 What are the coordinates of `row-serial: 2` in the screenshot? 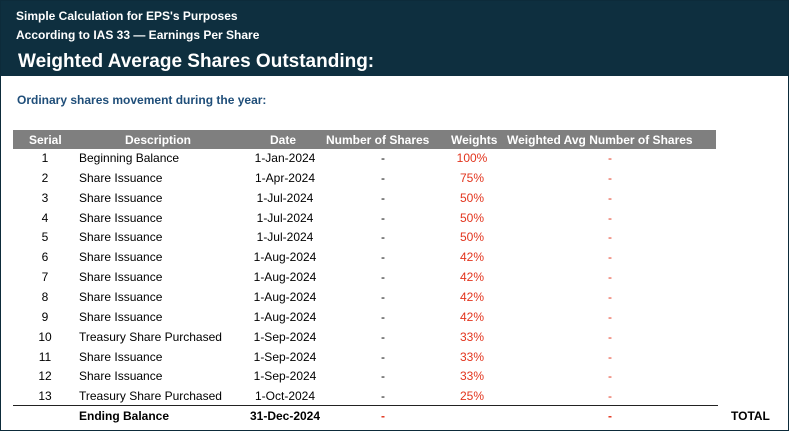 It's located at (45, 177).